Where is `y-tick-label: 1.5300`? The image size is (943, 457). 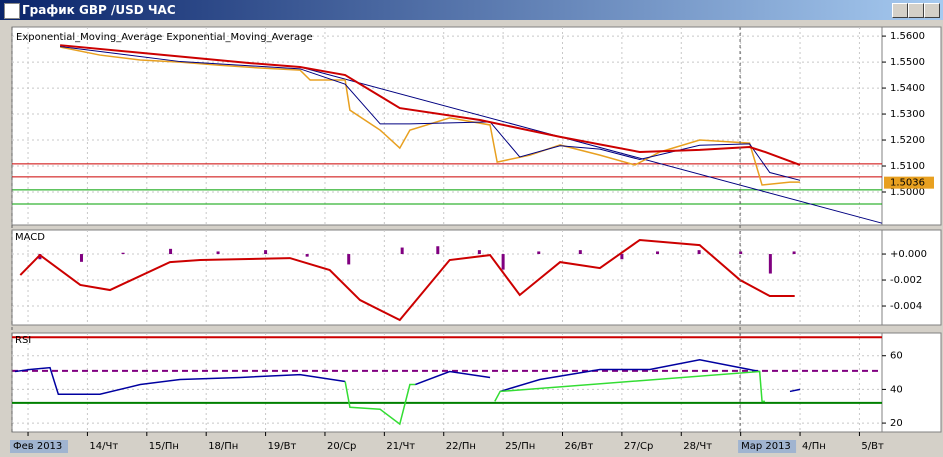
y-tick-label: 1.5300 is located at coordinates (907, 114).